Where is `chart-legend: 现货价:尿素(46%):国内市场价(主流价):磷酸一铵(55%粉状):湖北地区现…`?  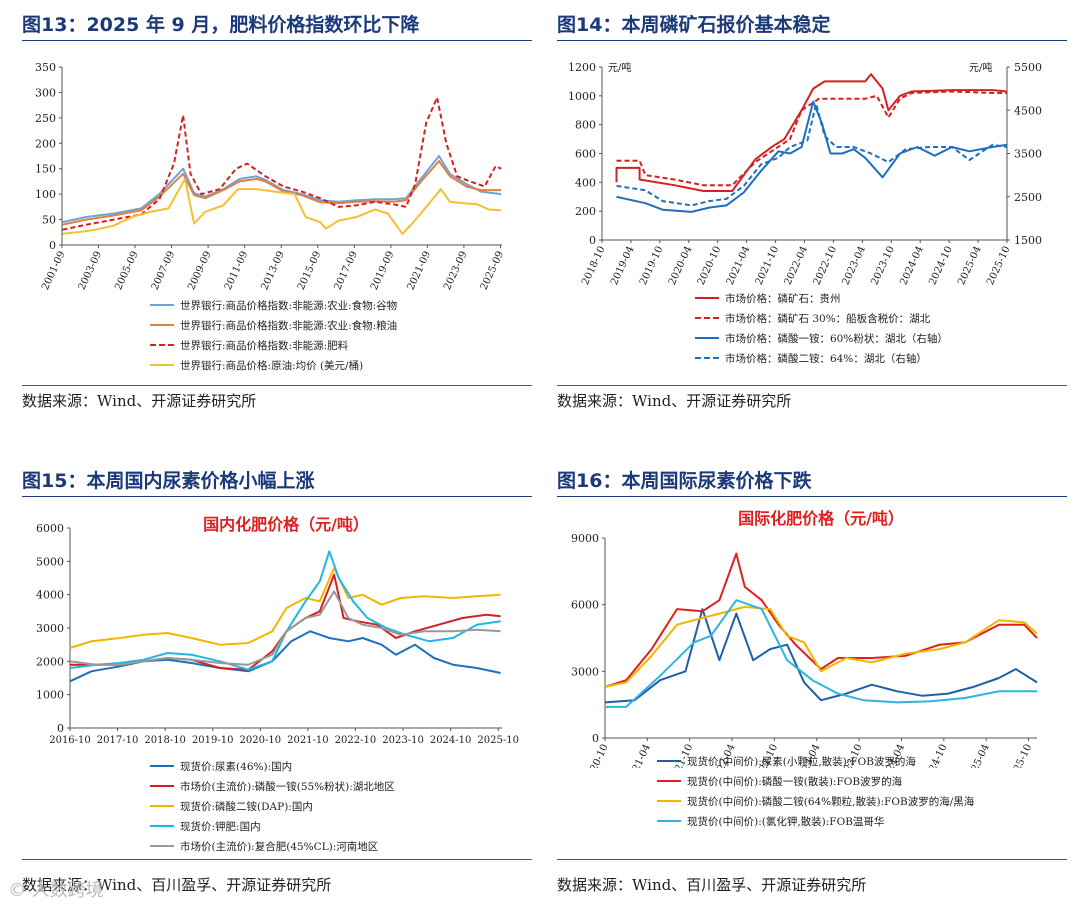
chart-legend: 现货价:尿素(46%):国内市场价(主流价):磷酸一铵(55%粉状):湖北地区现… is located at coordinates (272, 806).